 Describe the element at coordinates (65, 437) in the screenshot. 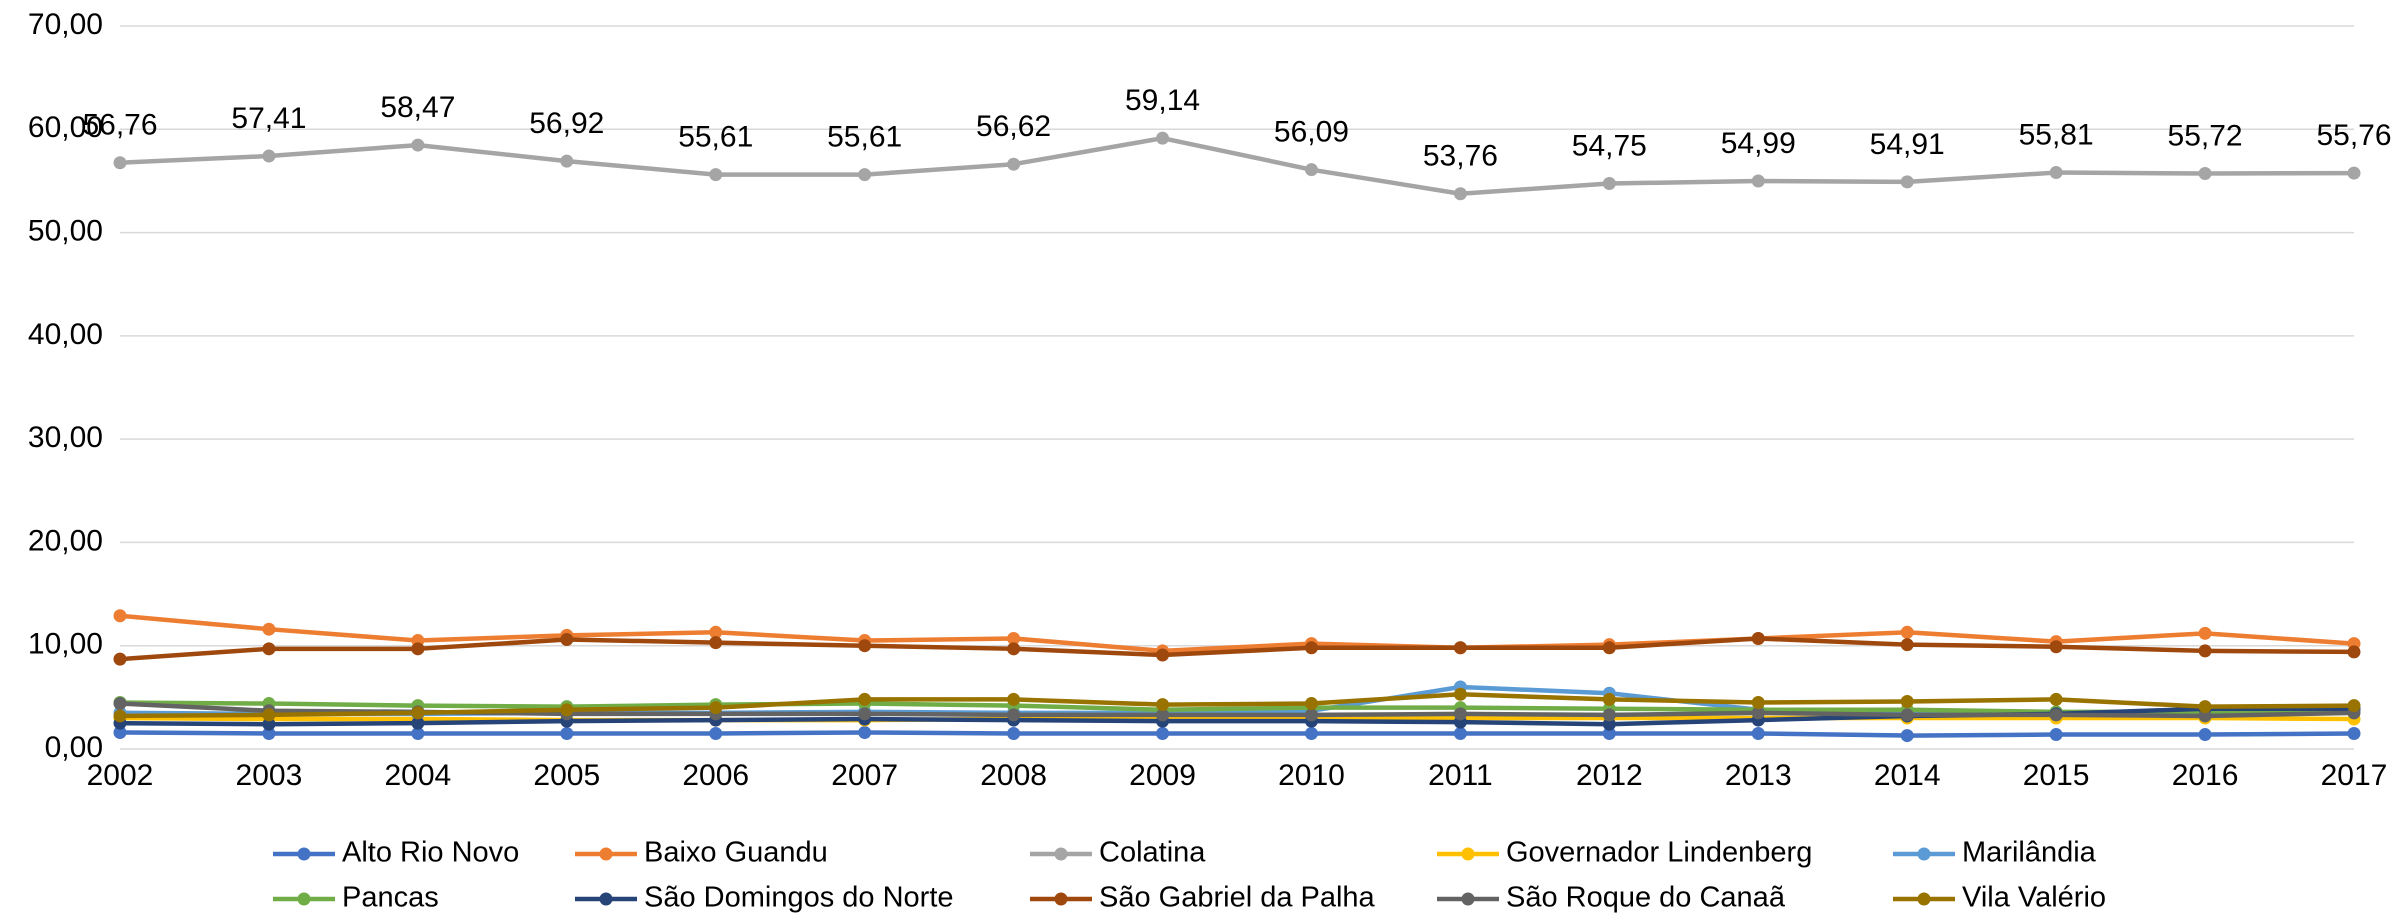

I see `y-tick-label: 30,00` at that location.